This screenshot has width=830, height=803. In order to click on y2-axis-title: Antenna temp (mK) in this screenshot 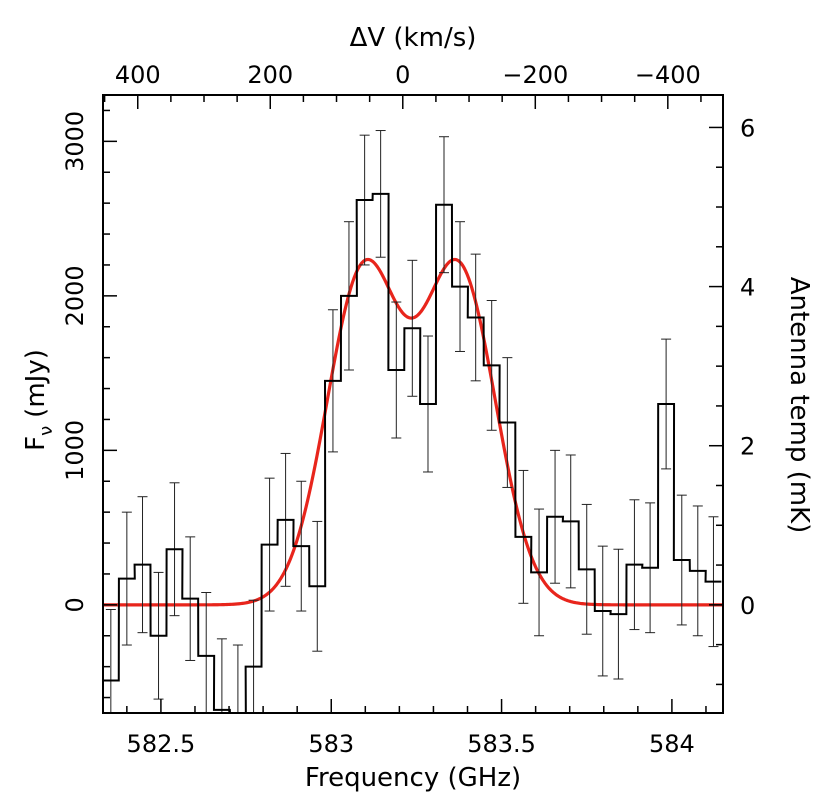, I will do `click(799, 405)`.